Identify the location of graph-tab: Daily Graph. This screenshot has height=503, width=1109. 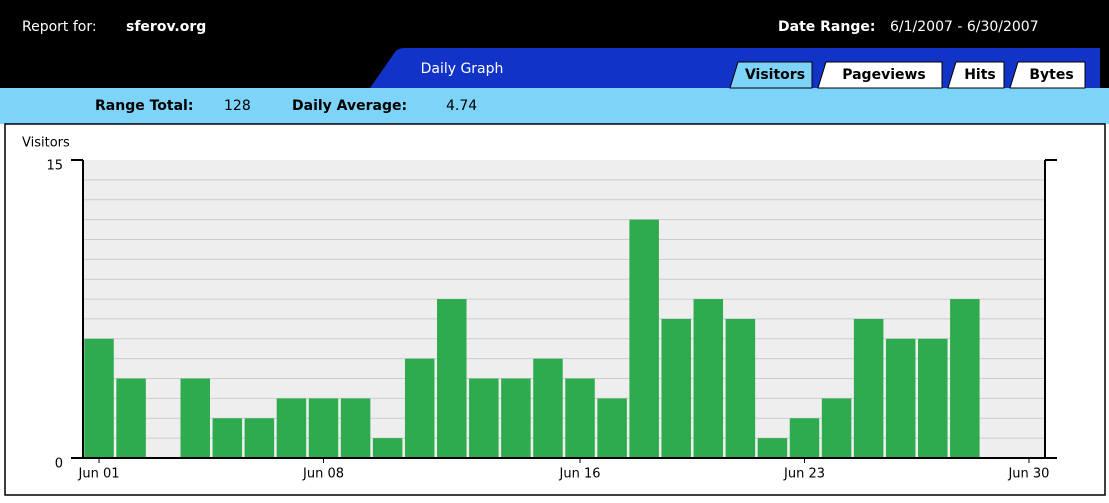
(462, 69).